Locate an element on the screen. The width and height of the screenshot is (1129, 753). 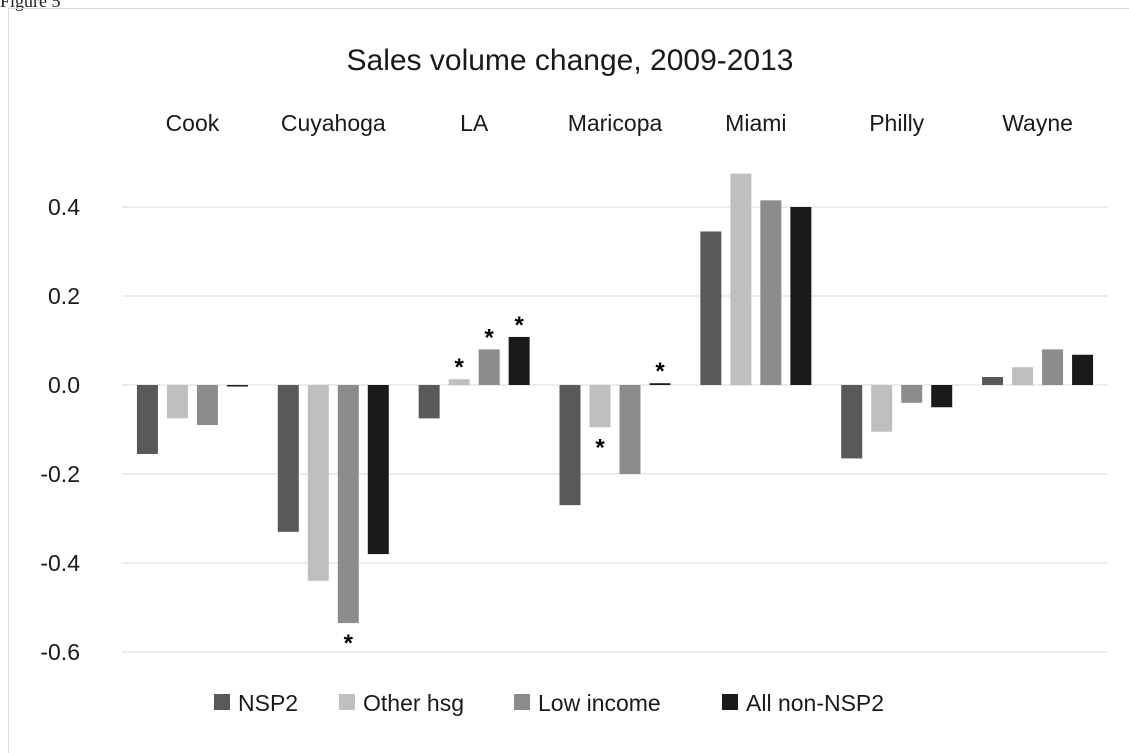
legend-label: Other hsg is located at coordinates (413, 703).